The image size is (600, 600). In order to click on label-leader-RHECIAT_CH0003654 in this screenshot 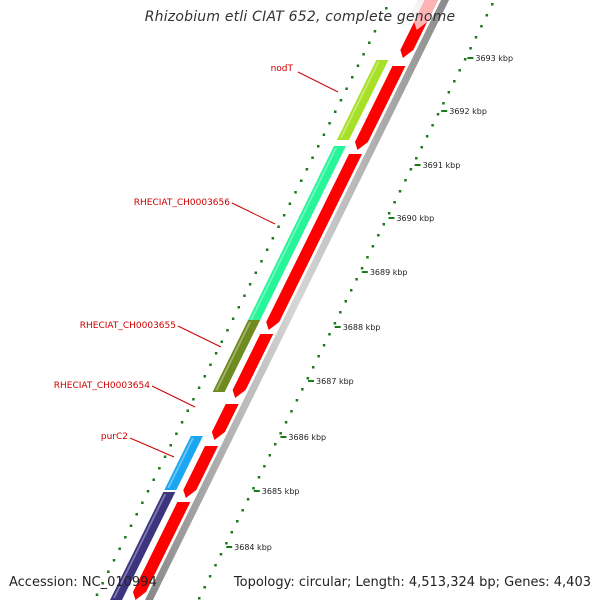, I will do `click(173, 396)`.